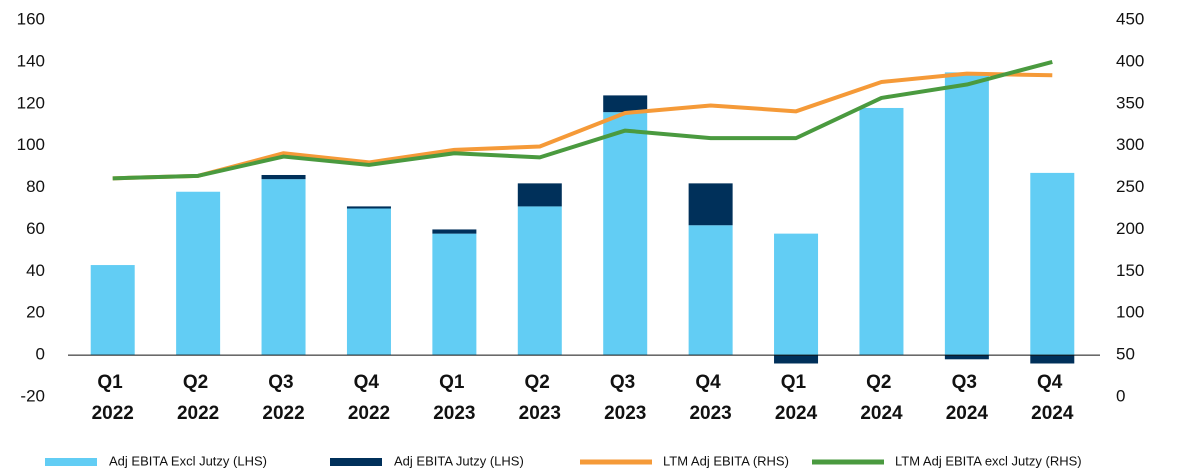 Image resolution: width=1178 pixels, height=474 pixels. I want to click on y2-tick-label: 350, so click(1130, 102).